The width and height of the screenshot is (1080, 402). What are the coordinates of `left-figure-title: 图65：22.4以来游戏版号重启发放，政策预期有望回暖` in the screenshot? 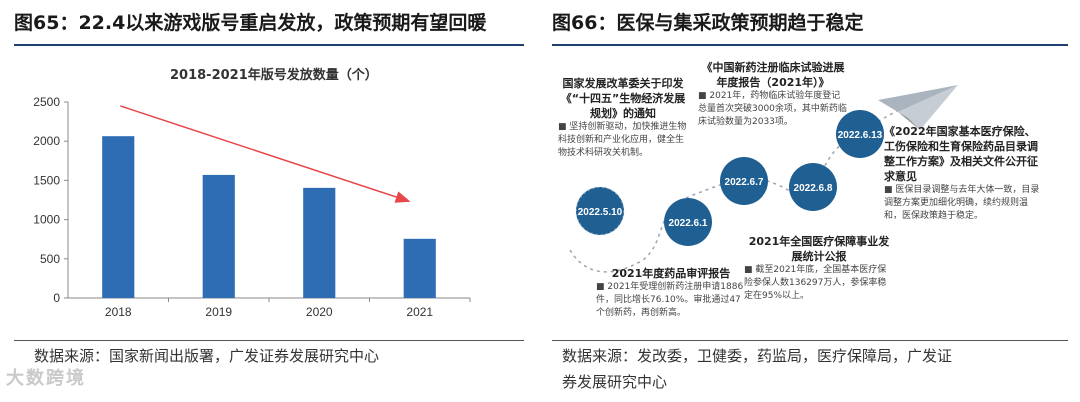 It's located at (250, 23).